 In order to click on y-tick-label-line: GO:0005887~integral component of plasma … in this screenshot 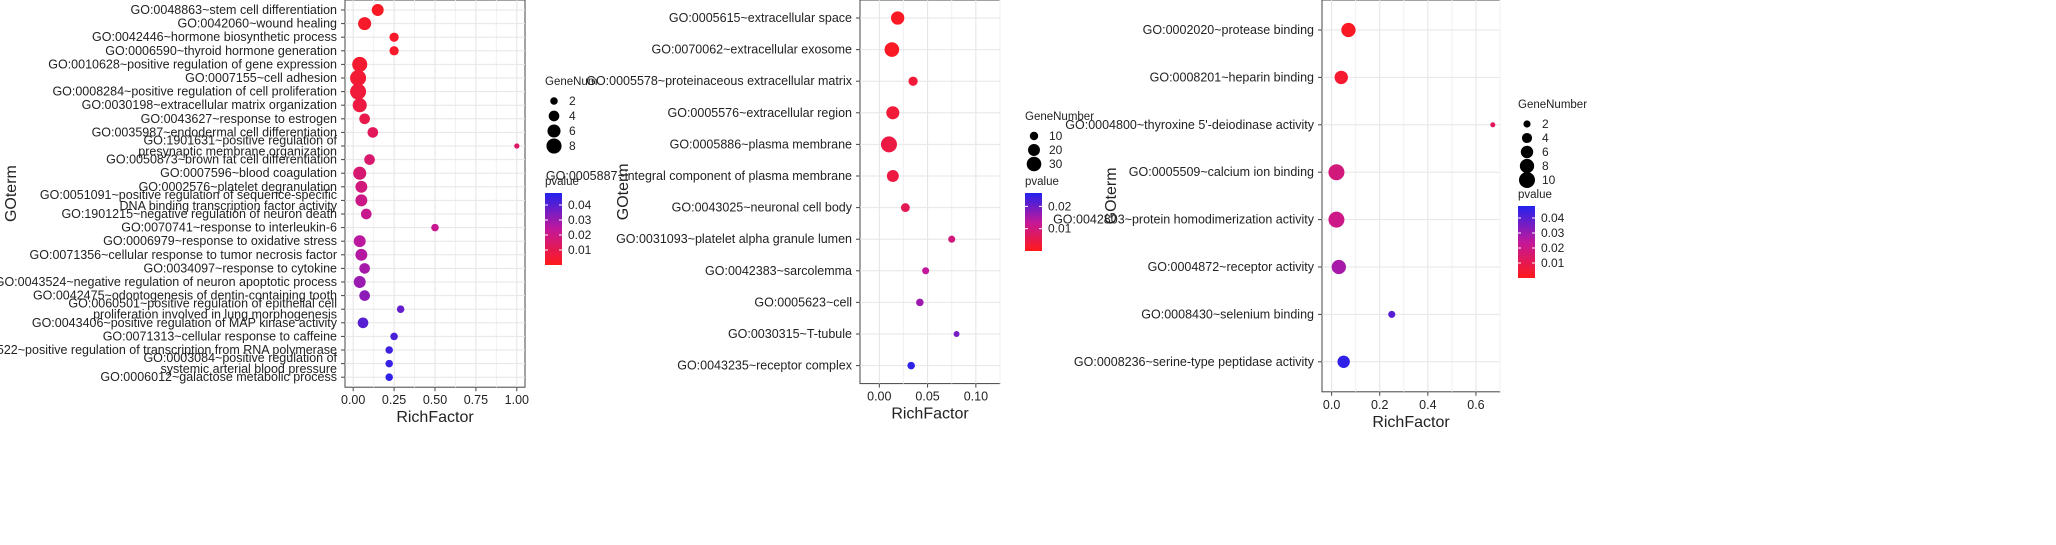, I will do `click(699, 176)`.